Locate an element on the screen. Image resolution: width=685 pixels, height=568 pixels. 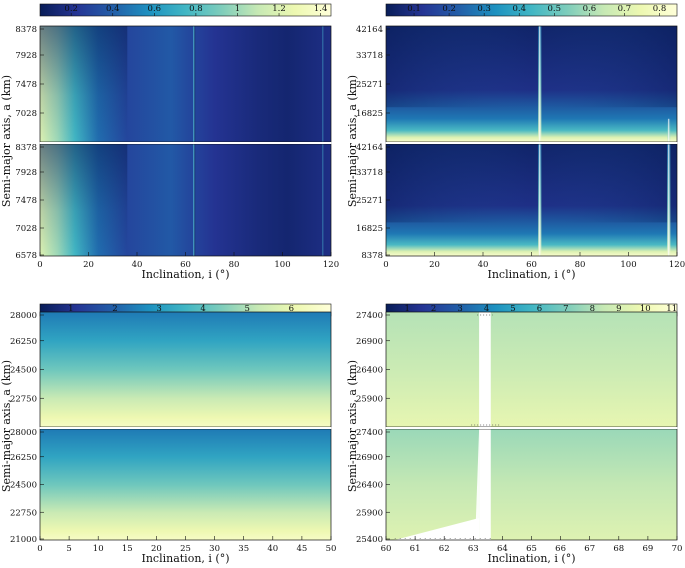
colorbar is located at coordinates (531, 10).